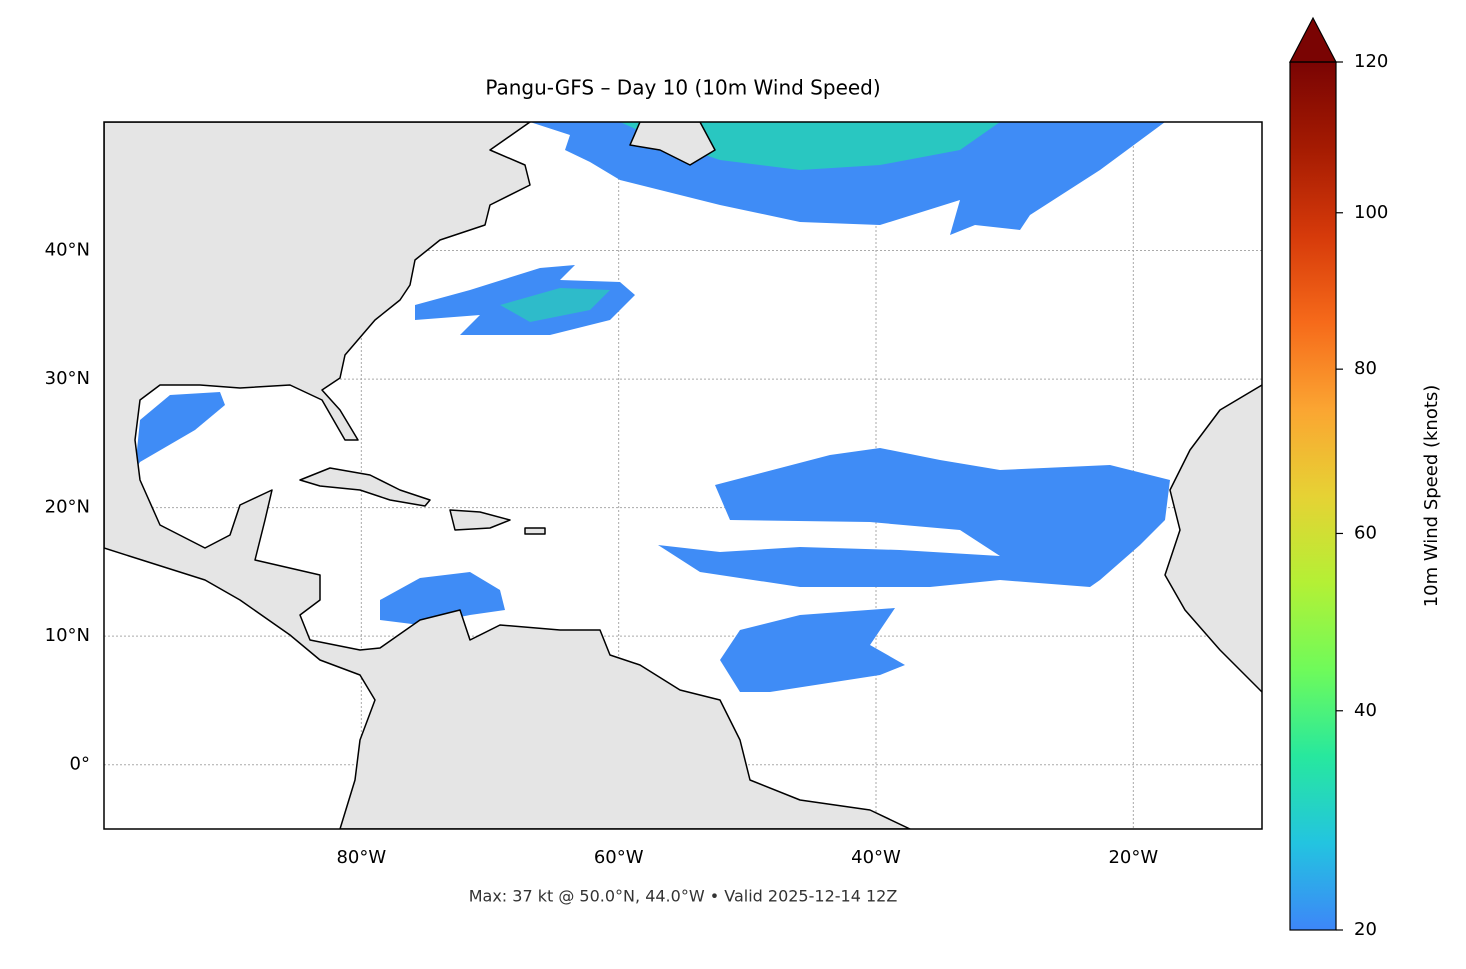 The height and width of the screenshot is (969, 1466). What do you see at coordinates (67, 635) in the screenshot?
I see `y-tick-label: 10°N` at bounding box center [67, 635].